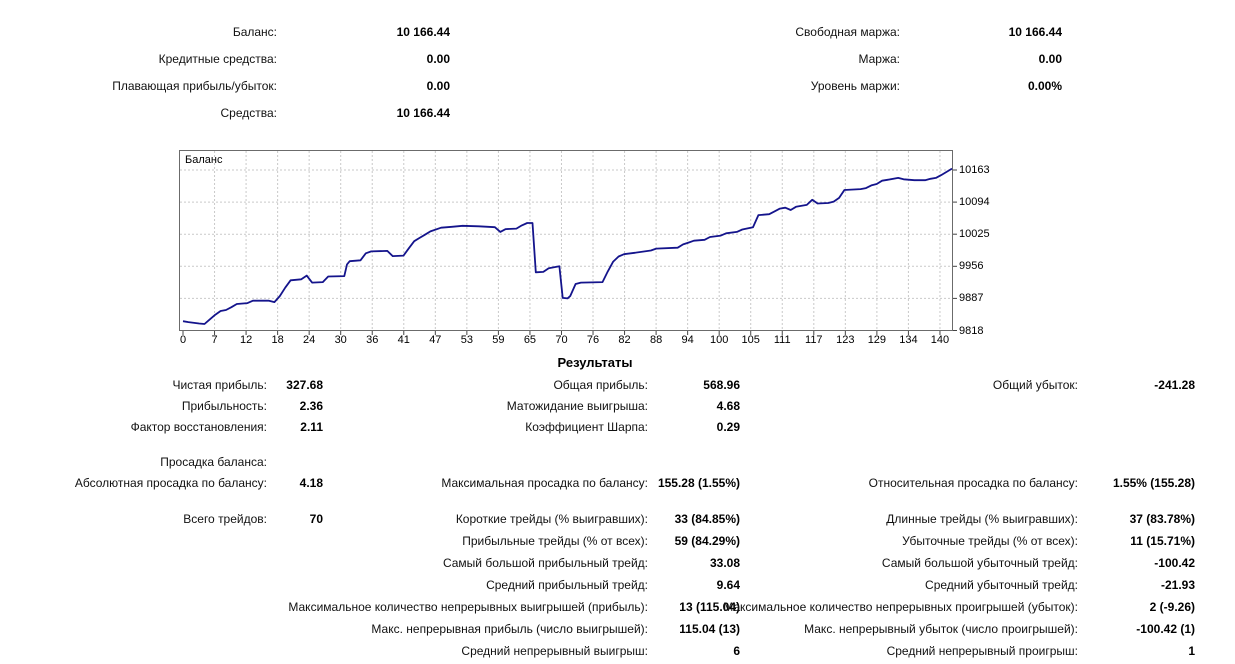 The width and height of the screenshot is (1235, 664). Describe the element at coordinates (254, 32) in the screenshot. I see `summary-label: Баланс:` at that location.